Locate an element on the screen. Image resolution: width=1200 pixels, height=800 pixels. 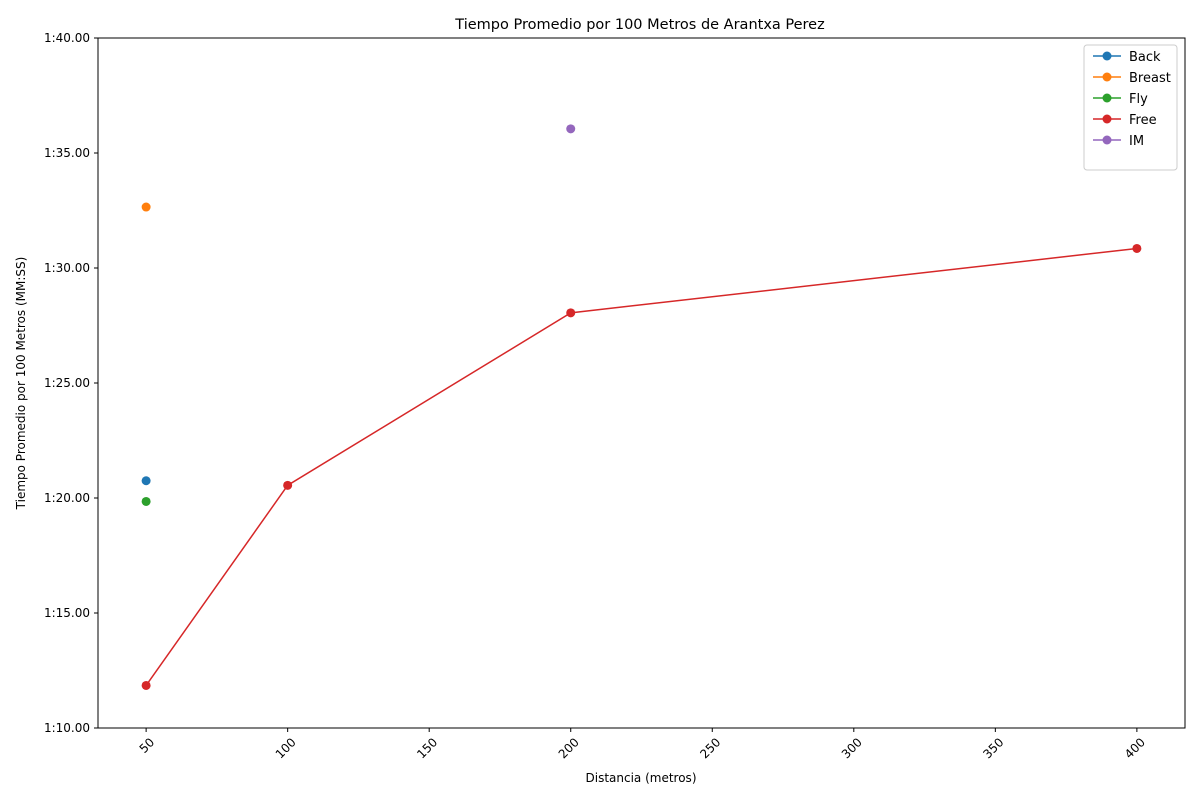
legend: Back Breast Fly Free IM is located at coordinates (1130, 107).